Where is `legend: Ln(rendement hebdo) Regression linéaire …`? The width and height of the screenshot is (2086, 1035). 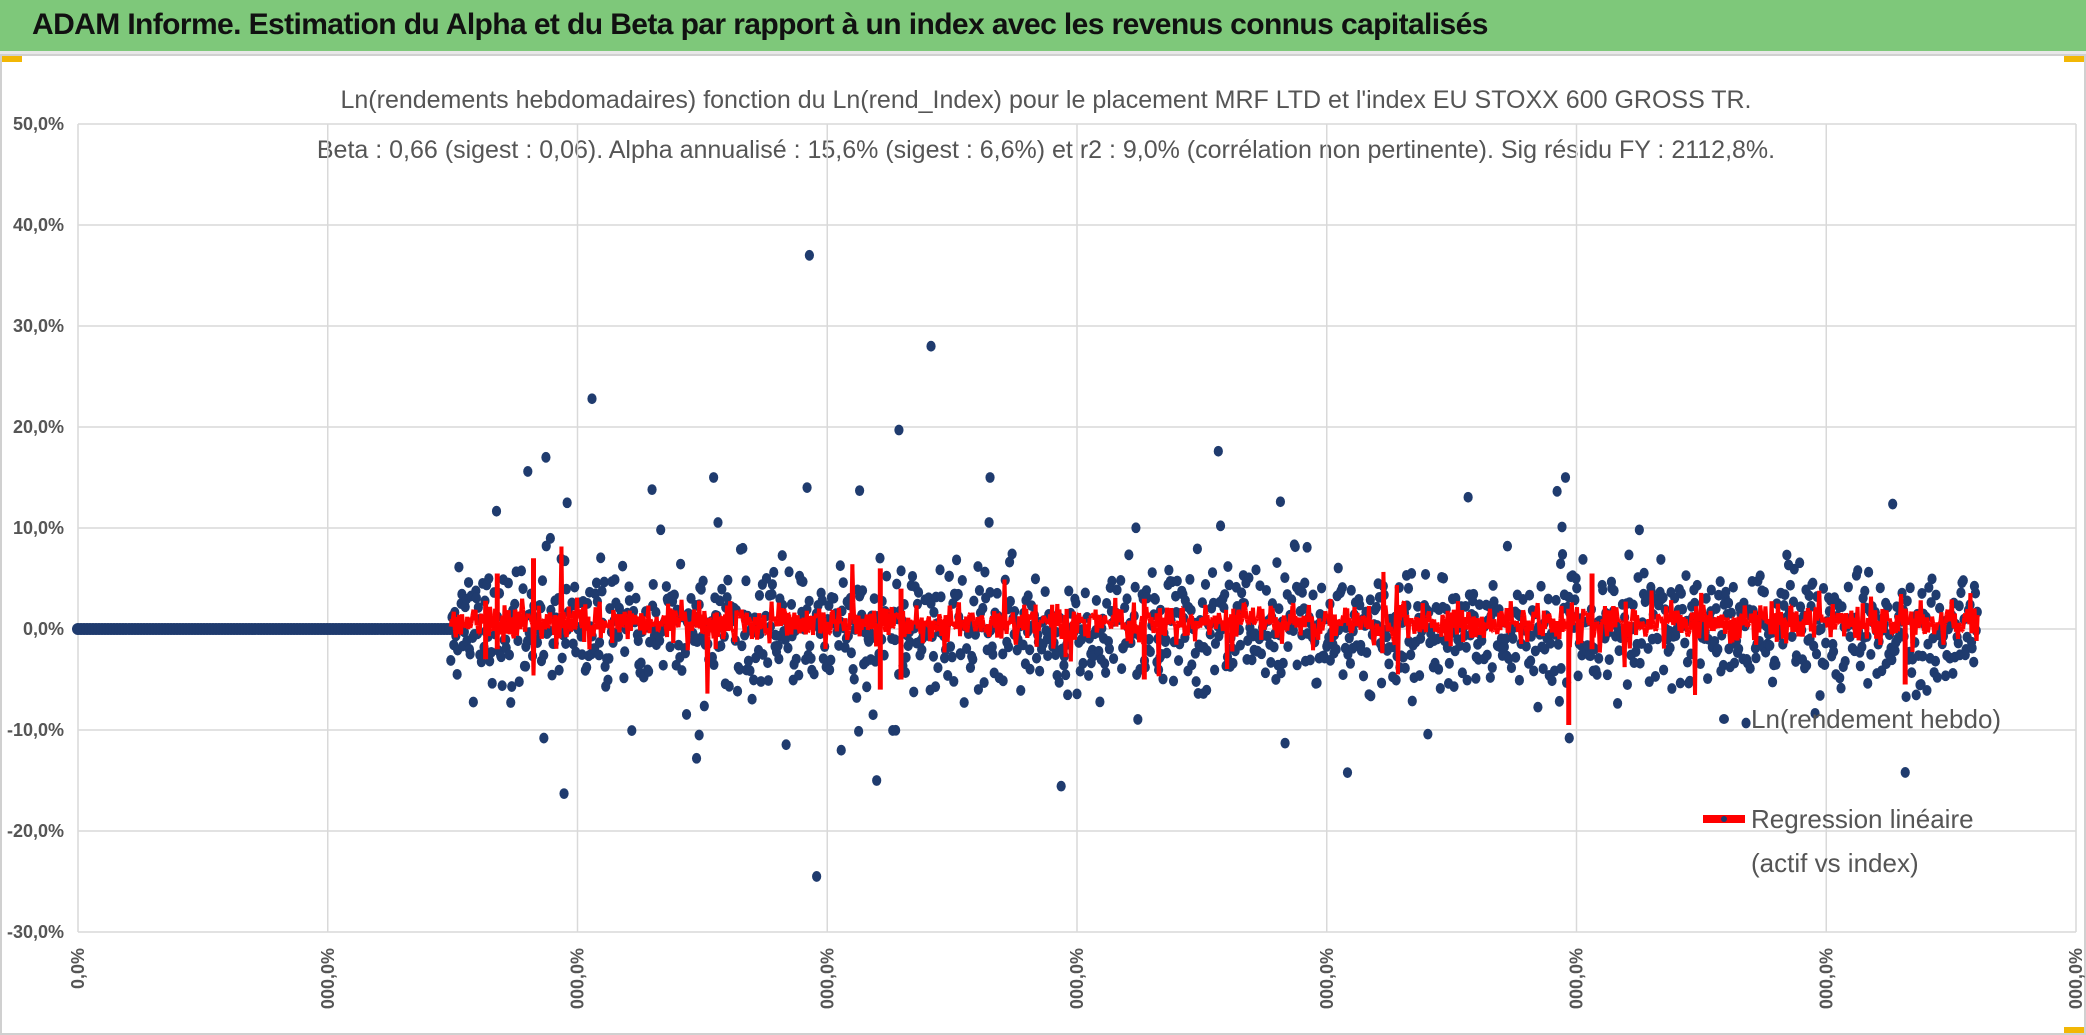 legend: Ln(rendement hebdo) Regression linéaire … is located at coordinates (1852, 791).